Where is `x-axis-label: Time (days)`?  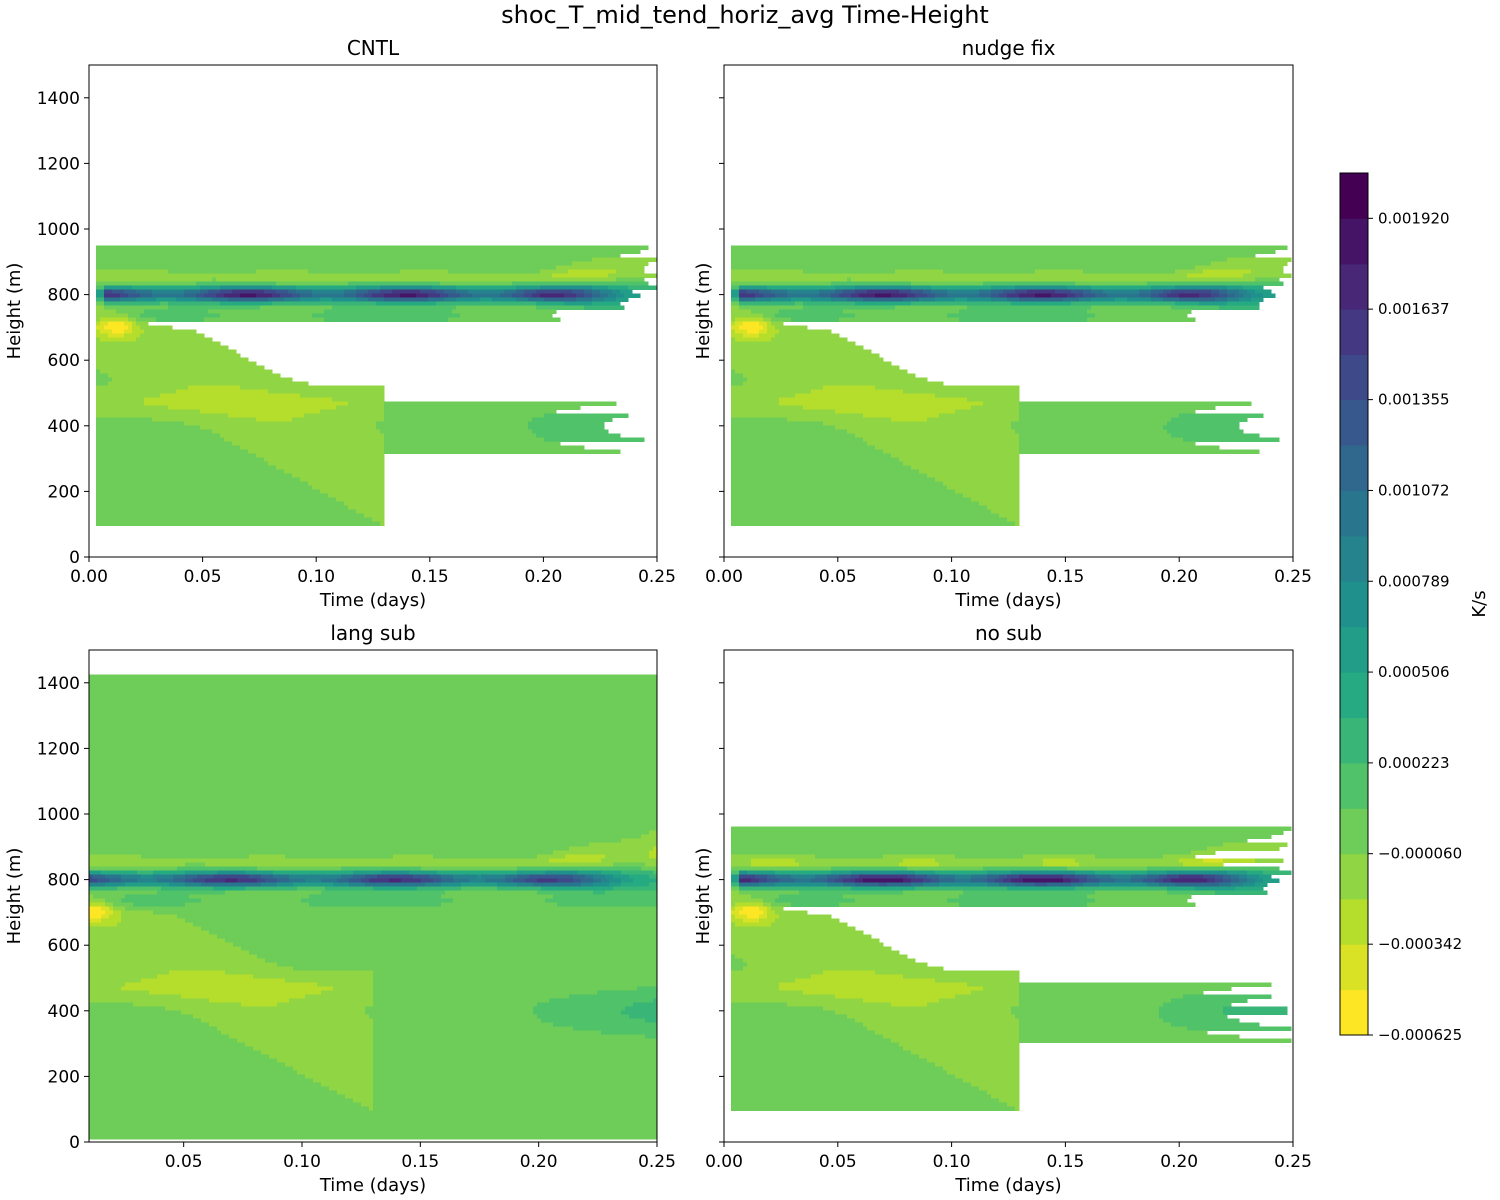 x-axis-label: Time (days) is located at coordinates (372, 600).